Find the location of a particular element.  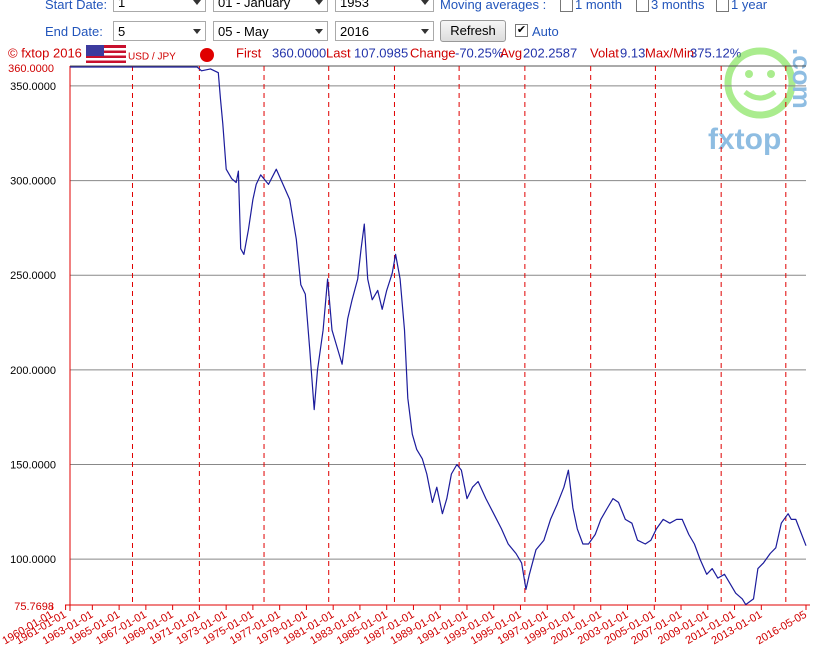

stat-label: Last is located at coordinates (338, 52).